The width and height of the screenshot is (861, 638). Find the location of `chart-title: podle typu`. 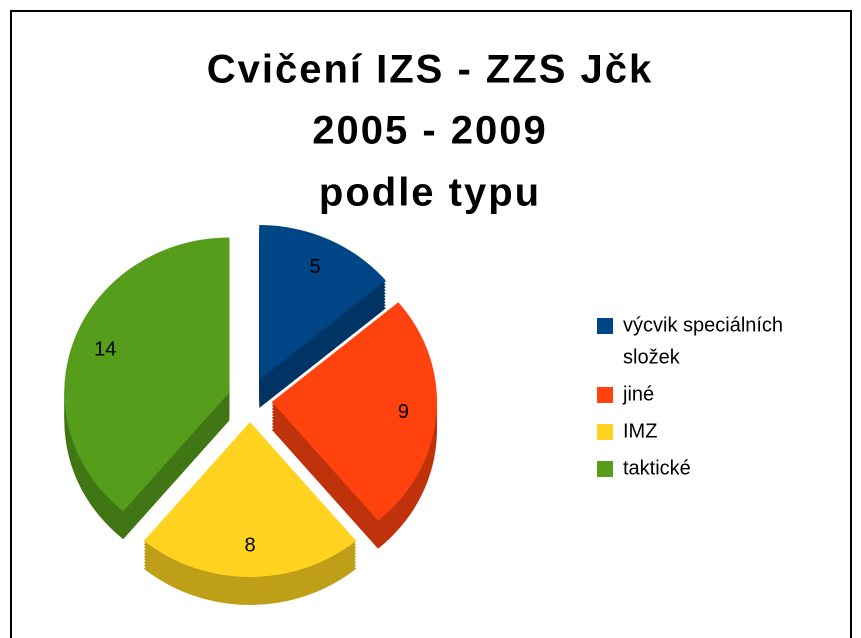

chart-title: podle typu is located at coordinates (430, 193).